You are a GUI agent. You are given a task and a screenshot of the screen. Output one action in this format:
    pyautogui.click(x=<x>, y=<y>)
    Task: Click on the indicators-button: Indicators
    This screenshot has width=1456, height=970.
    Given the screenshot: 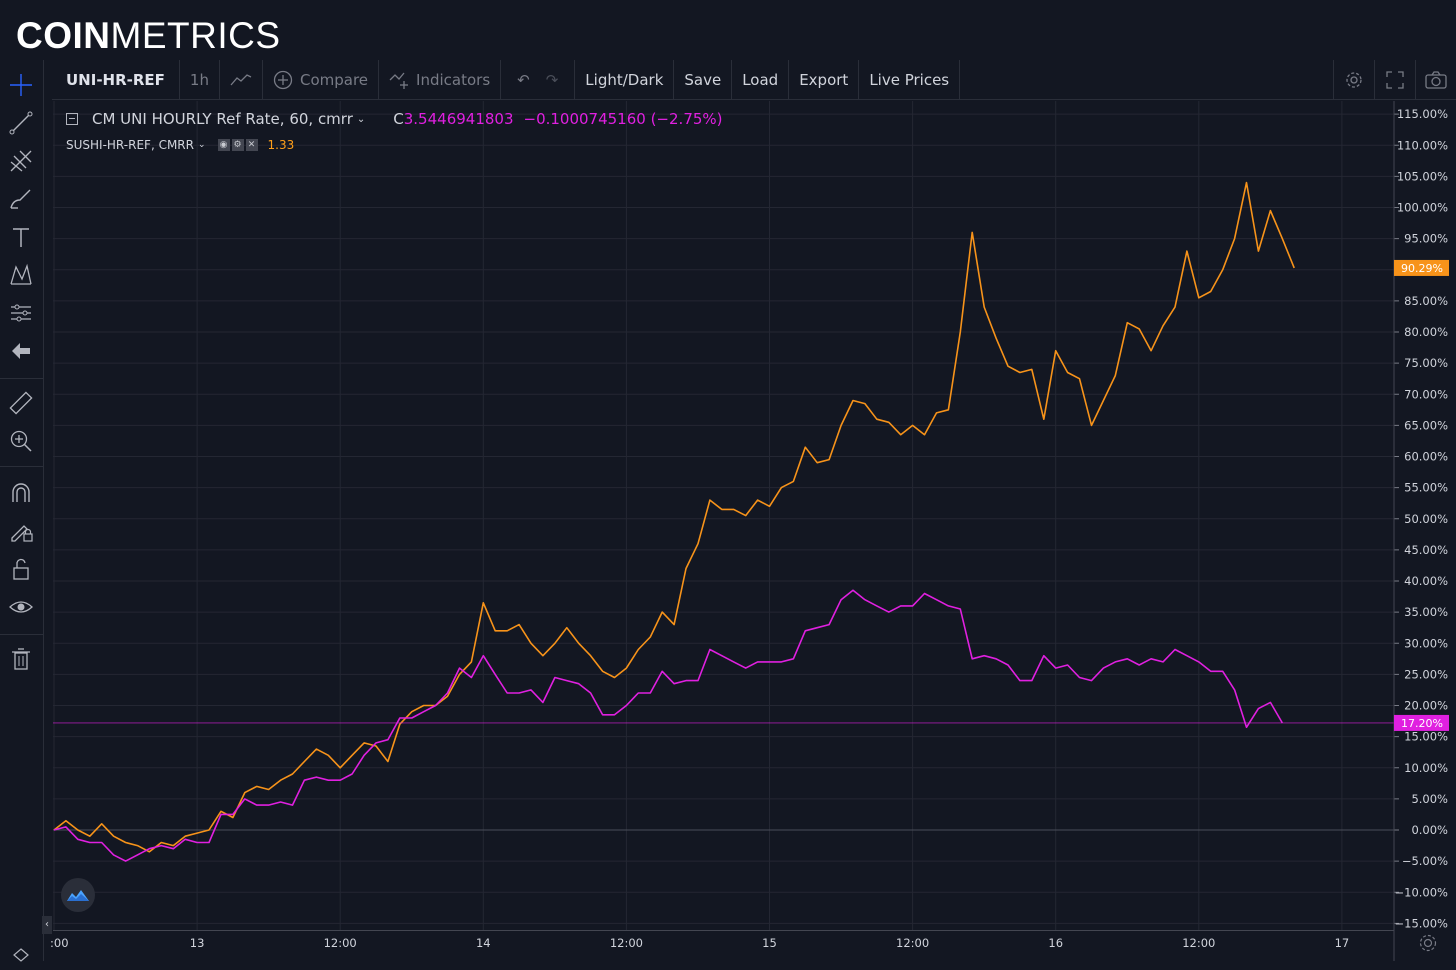 What is the action you would take?
    pyautogui.click(x=440, y=79)
    